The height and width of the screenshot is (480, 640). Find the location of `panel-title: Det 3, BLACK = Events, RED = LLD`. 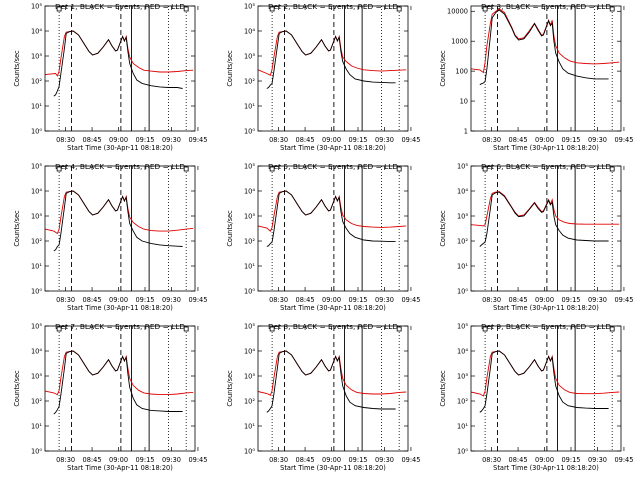

panel-title: Det 3, BLACK = Events, RED = LLD is located at coordinates (546, 6).